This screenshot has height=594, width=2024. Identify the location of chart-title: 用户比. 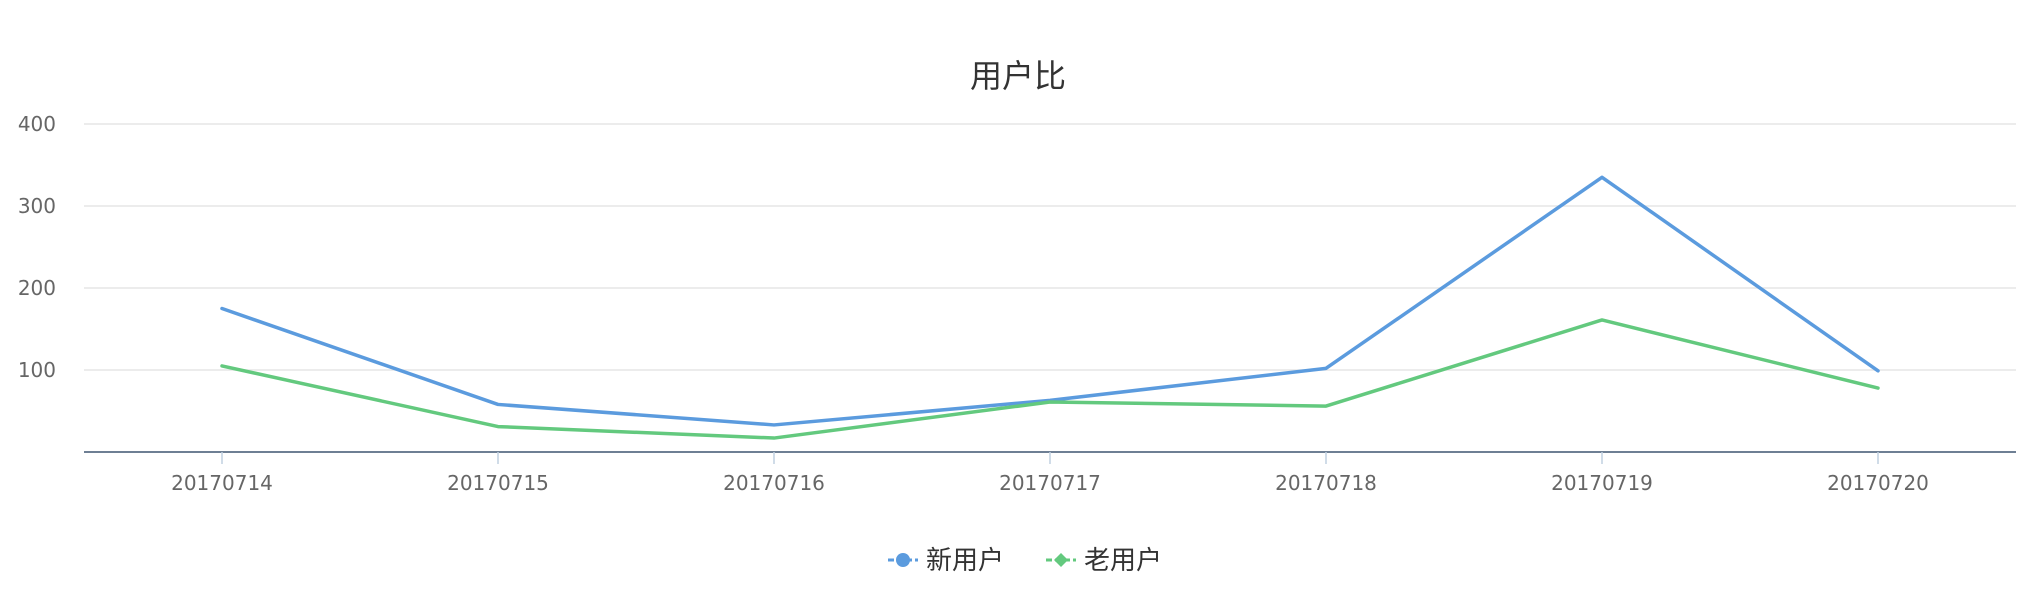
(1018, 76).